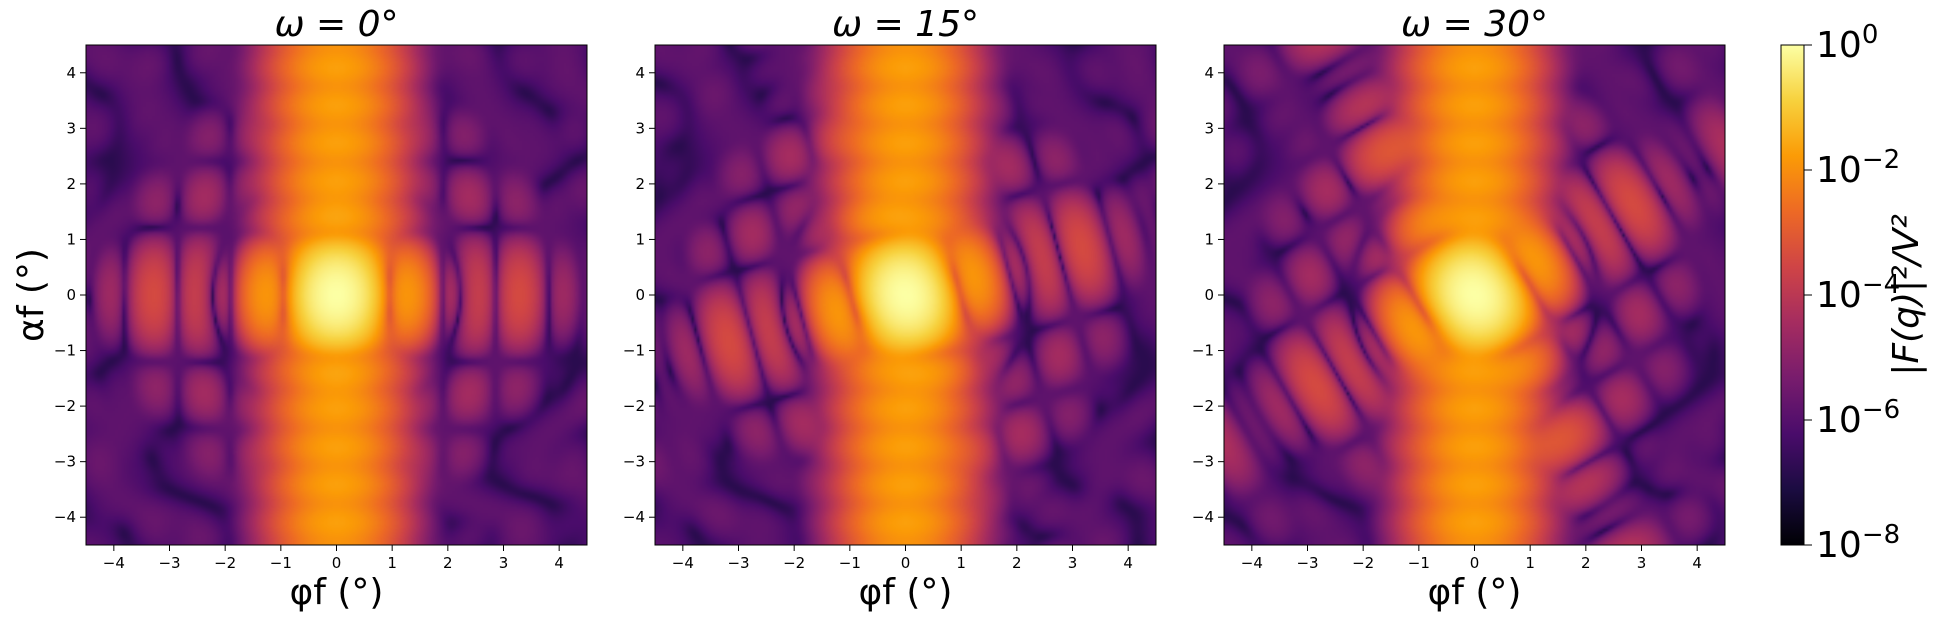 Image resolution: width=1952 pixels, height=623 pixels. Describe the element at coordinates (905, 24) in the screenshot. I see `panel-title: ω = 15°` at that location.